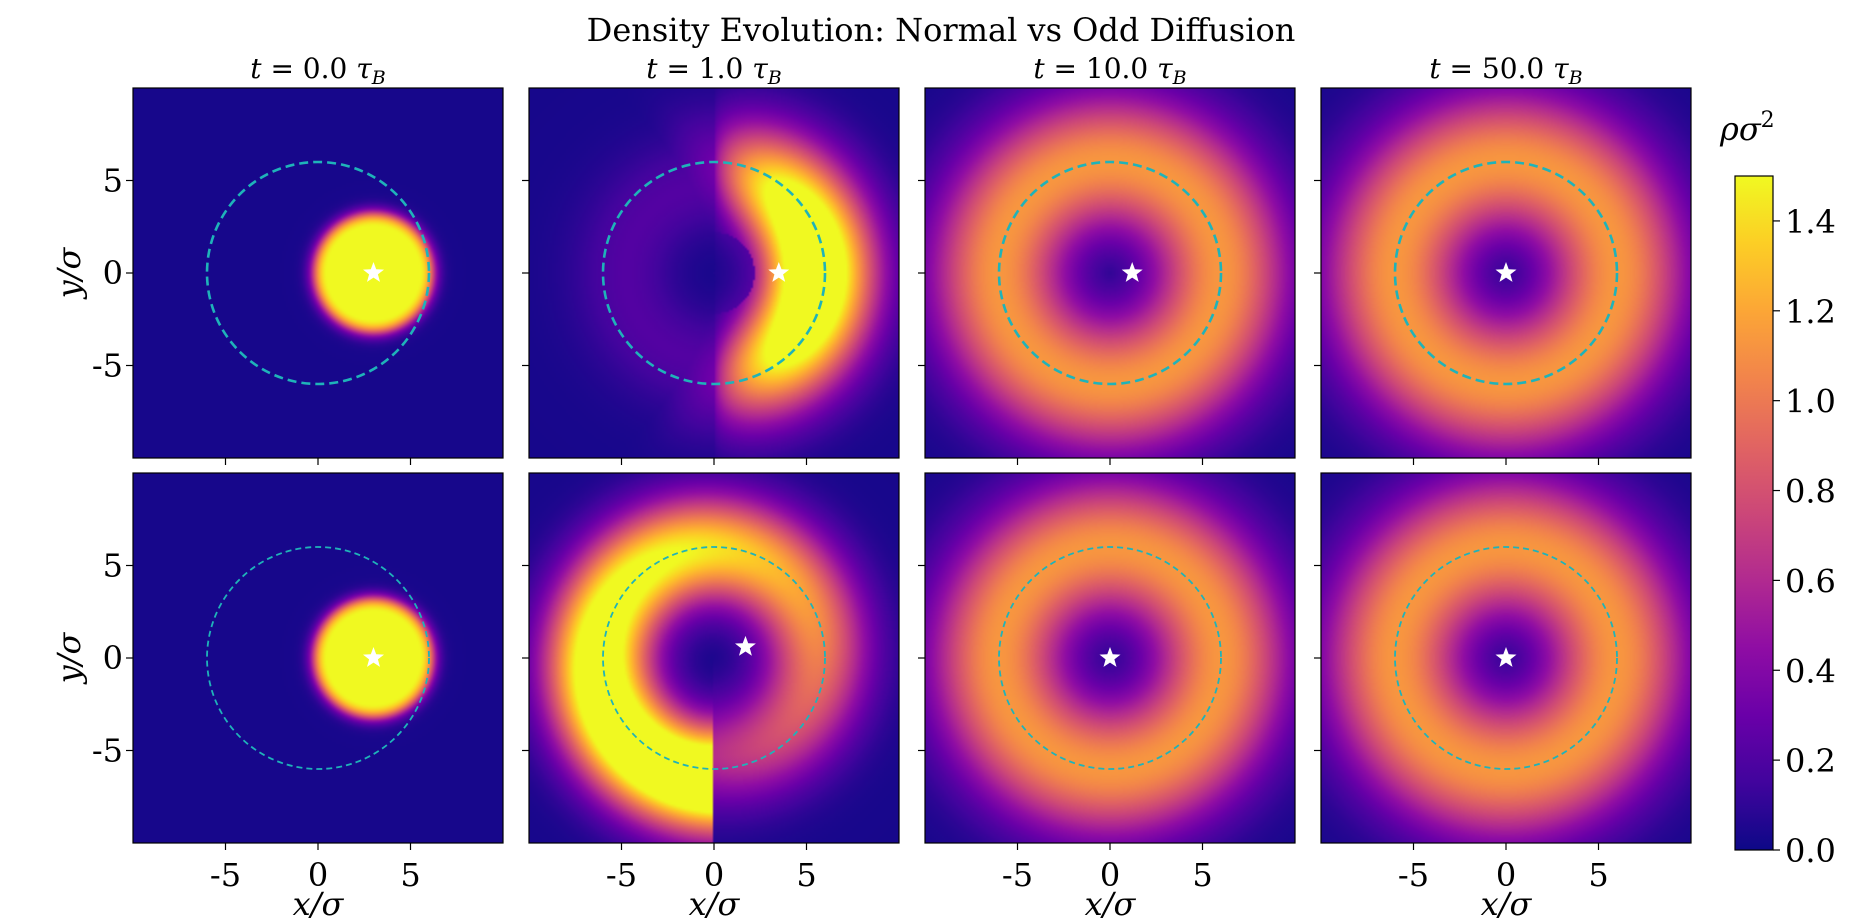 This screenshot has width=1876, height=921. Describe the element at coordinates (1810, 402) in the screenshot. I see `colorbar-tick-label: 1.0` at that location.